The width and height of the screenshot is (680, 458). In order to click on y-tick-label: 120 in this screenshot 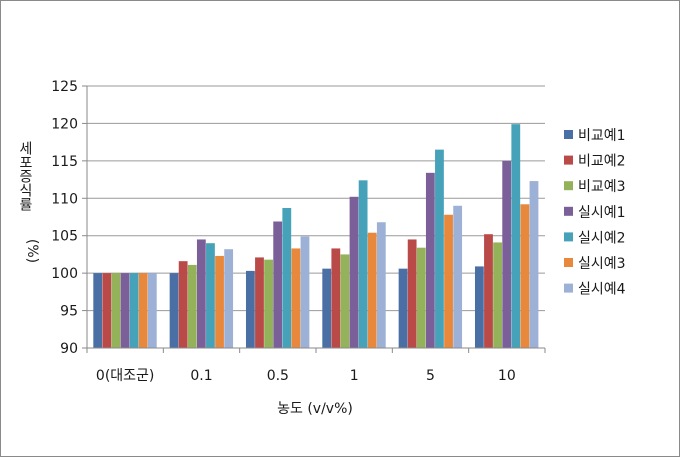, I will do `click(64, 124)`.